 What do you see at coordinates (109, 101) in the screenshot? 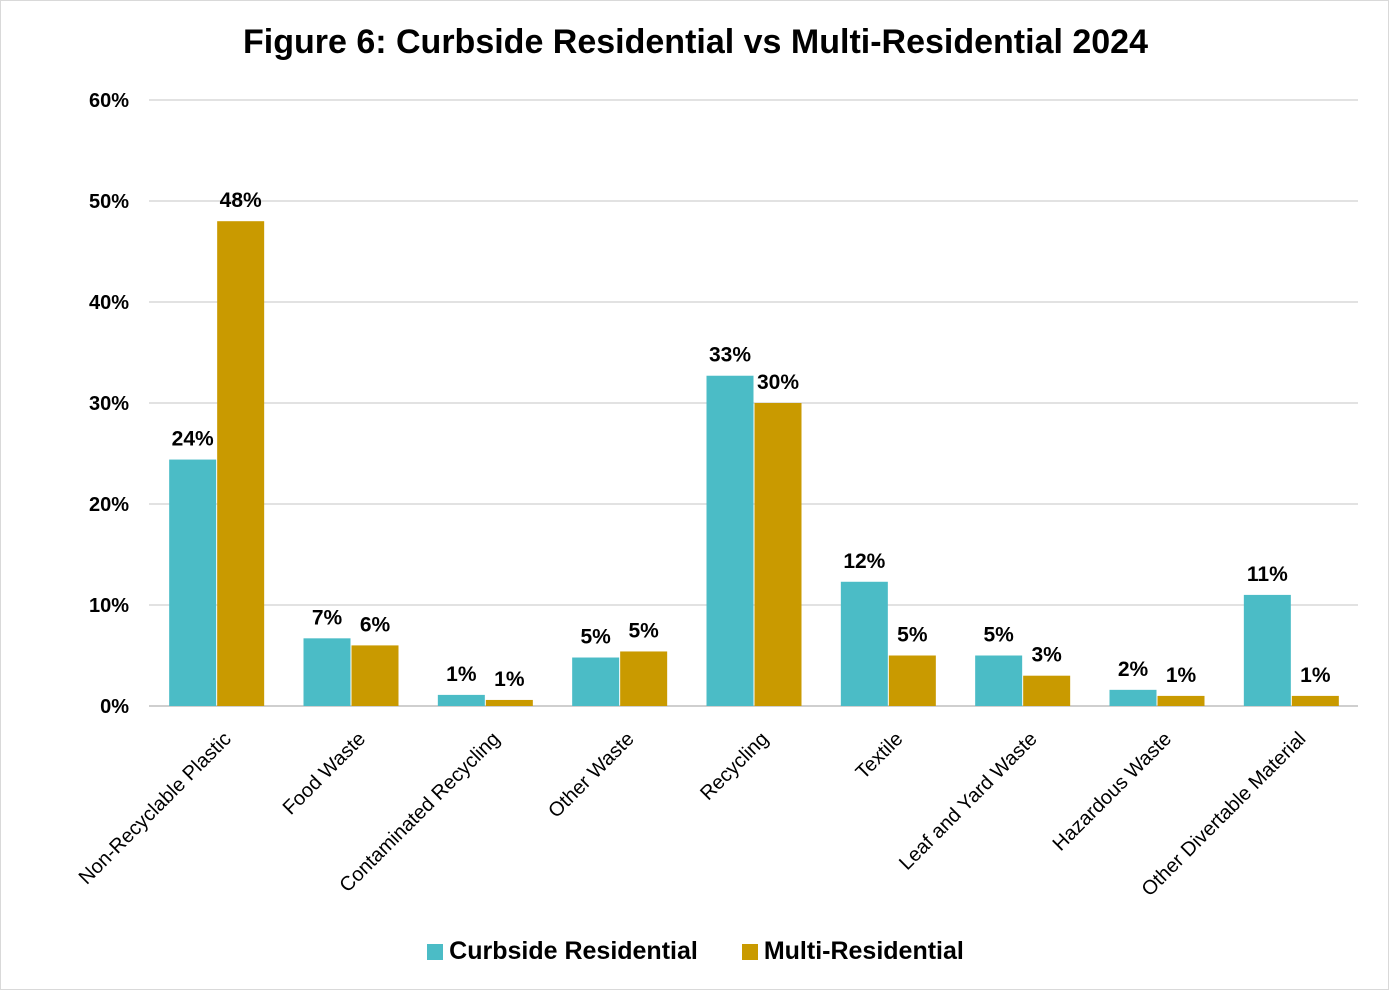
I see `y-tick-label: 60%` at bounding box center [109, 101].